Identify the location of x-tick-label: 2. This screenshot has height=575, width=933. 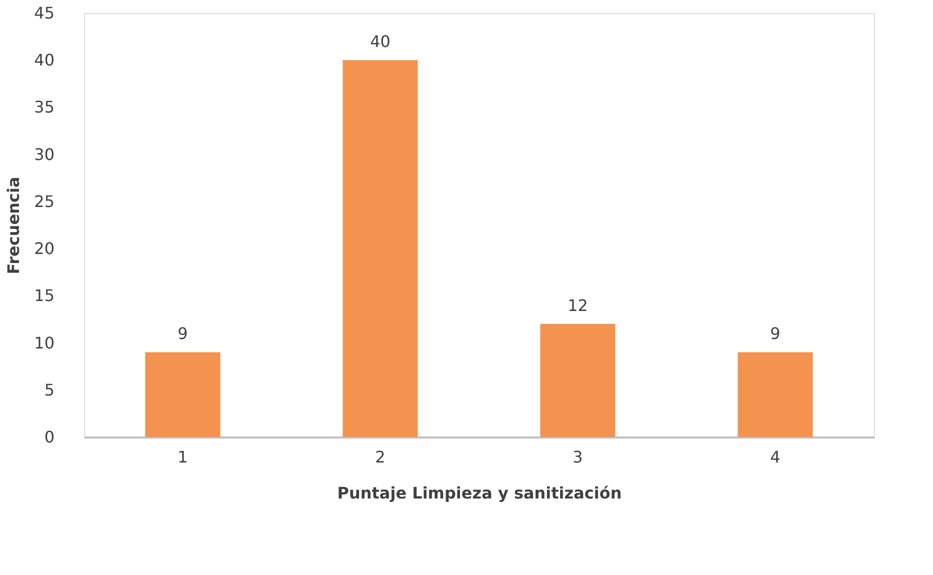
(380, 457).